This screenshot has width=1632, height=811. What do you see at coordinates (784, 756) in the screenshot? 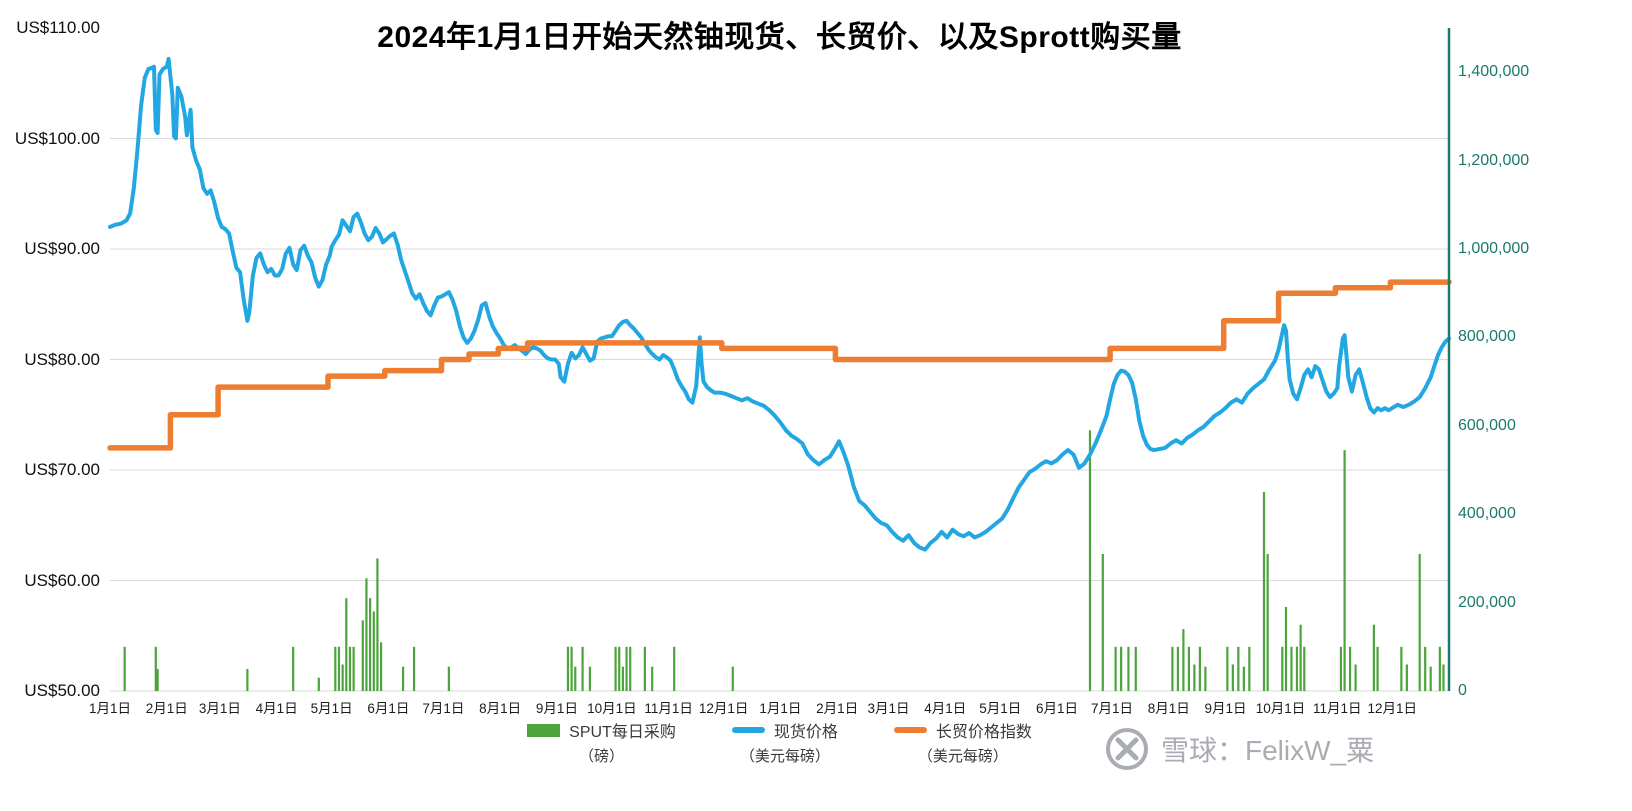
I see `legend-sublabel-spot: （美元每磅）` at bounding box center [784, 756].